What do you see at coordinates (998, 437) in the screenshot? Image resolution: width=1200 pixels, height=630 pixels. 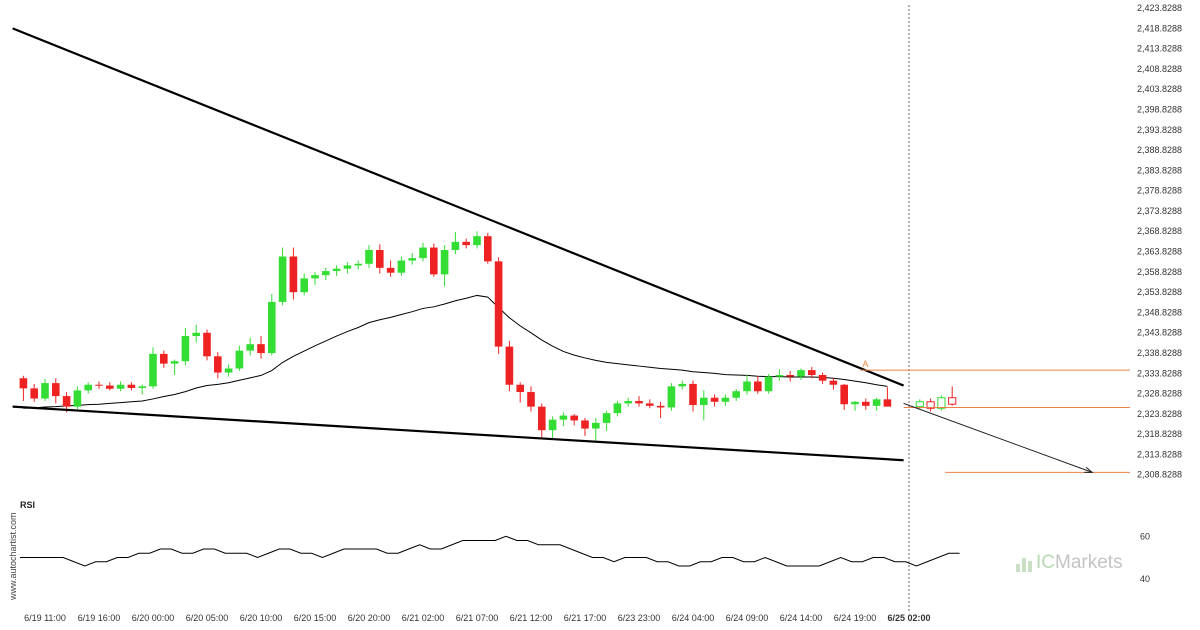 I see `forecast-arrow-line` at bounding box center [998, 437].